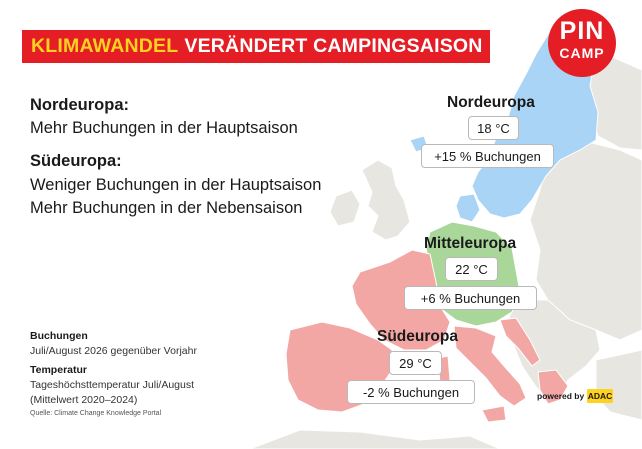 Image resolution: width=642 pixels, height=449 pixels. What do you see at coordinates (470, 243) in the screenshot?
I see `region-label-central: Mitteleuropa` at bounding box center [470, 243].